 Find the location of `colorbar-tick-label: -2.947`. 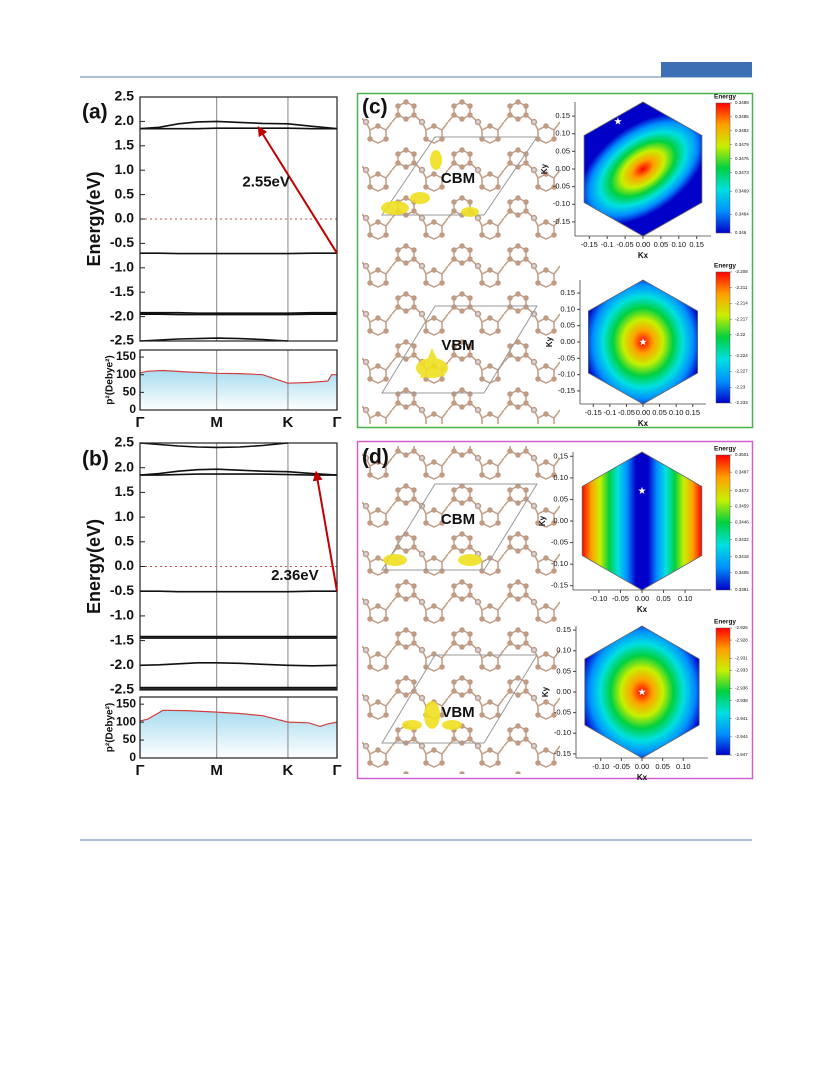

colorbar-tick-label: -2.947 is located at coordinates (741, 754).